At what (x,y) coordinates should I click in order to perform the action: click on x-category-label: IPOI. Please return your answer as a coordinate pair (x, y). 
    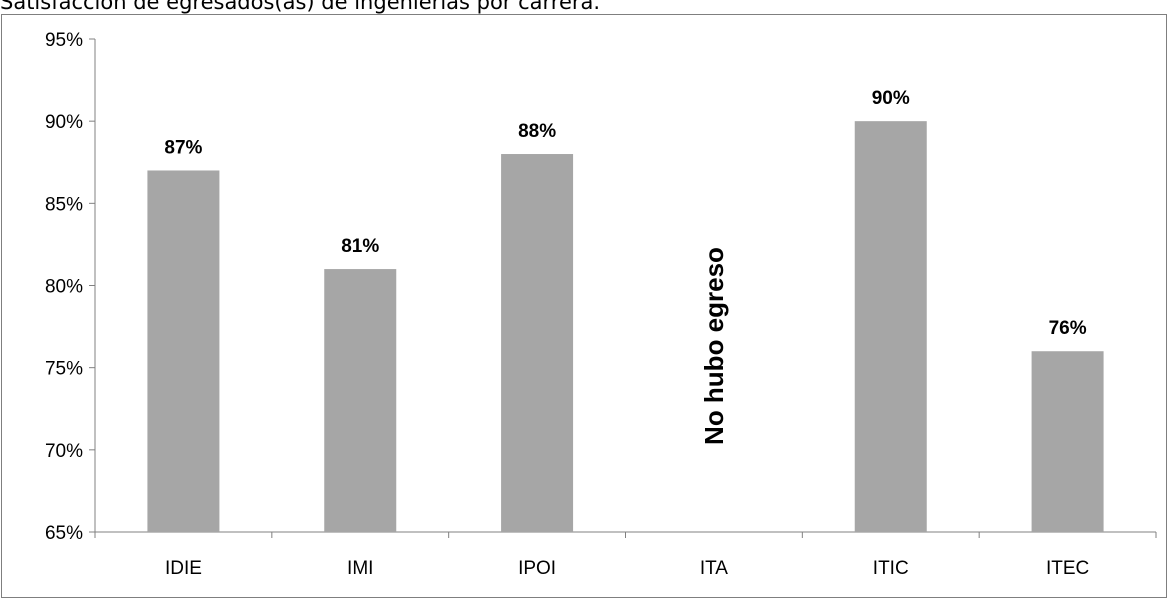
    Looking at the image, I should click on (537, 568).